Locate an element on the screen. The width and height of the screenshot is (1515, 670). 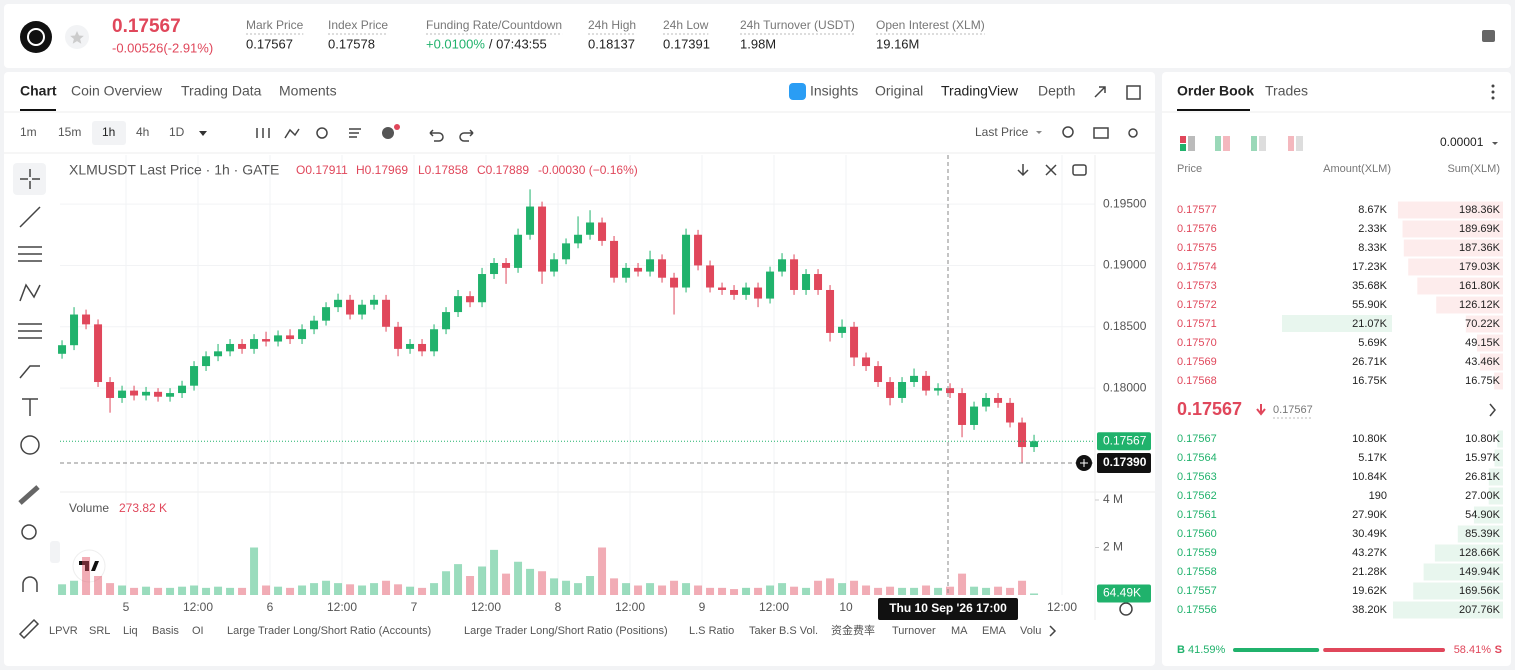
fib-tool is located at coordinates (30, 331).